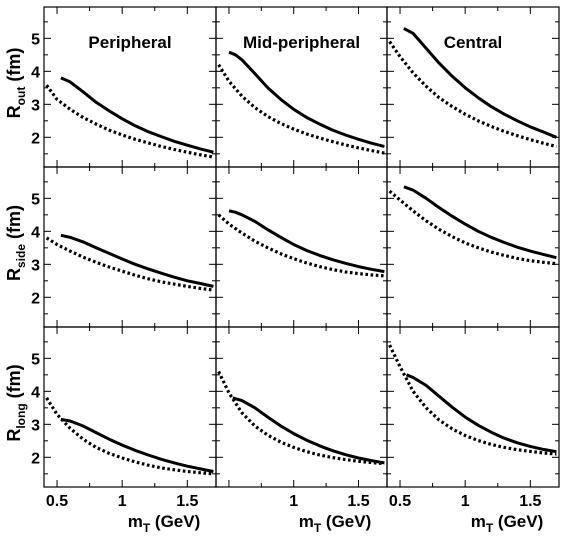  Describe the element at coordinates (21, 256) in the screenshot. I see `y-axis-label-side-sub: side` at that location.